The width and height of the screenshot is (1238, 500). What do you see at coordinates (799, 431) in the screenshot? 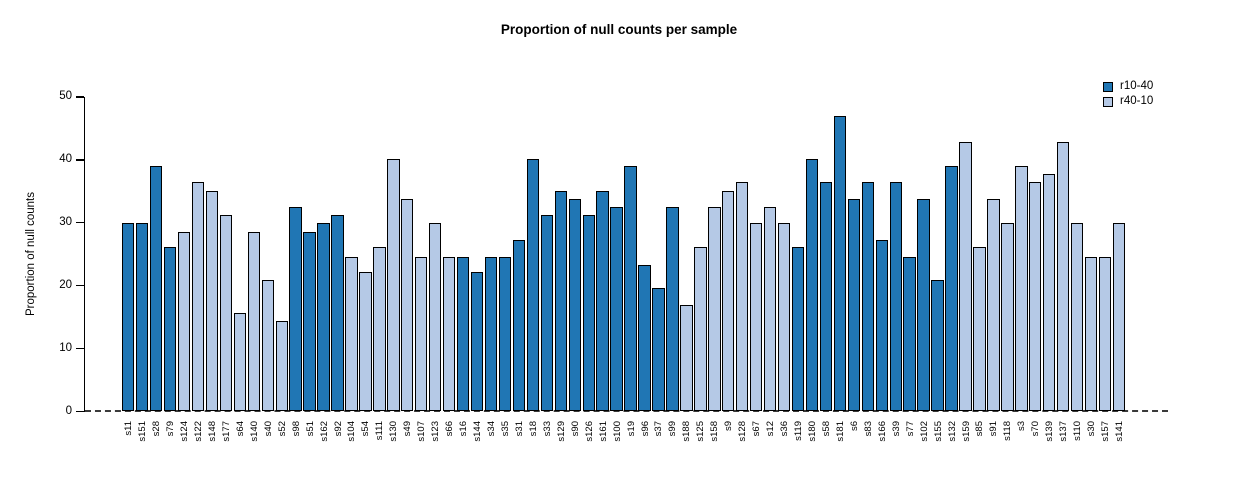
I see `x-tick-label-s119: s119` at bounding box center [799, 431].